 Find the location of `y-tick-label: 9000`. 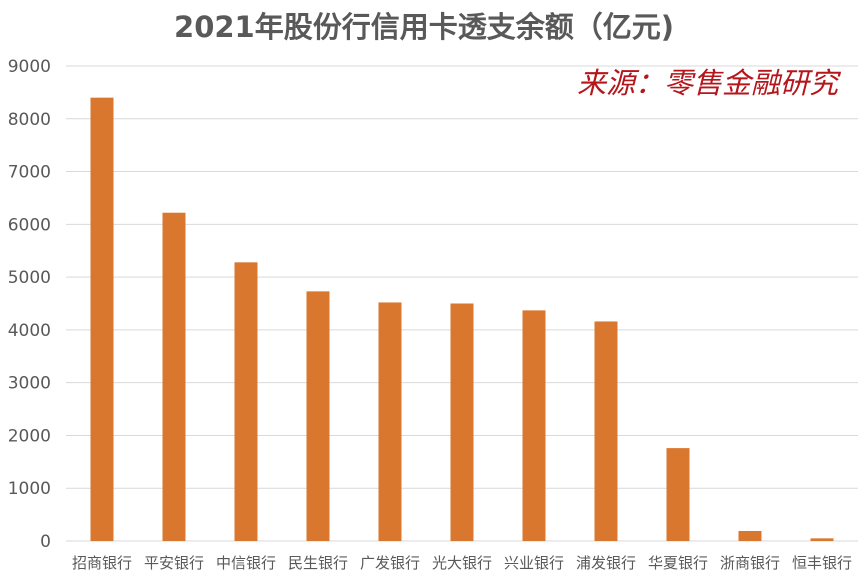

y-tick-label: 9000 is located at coordinates (29, 67).